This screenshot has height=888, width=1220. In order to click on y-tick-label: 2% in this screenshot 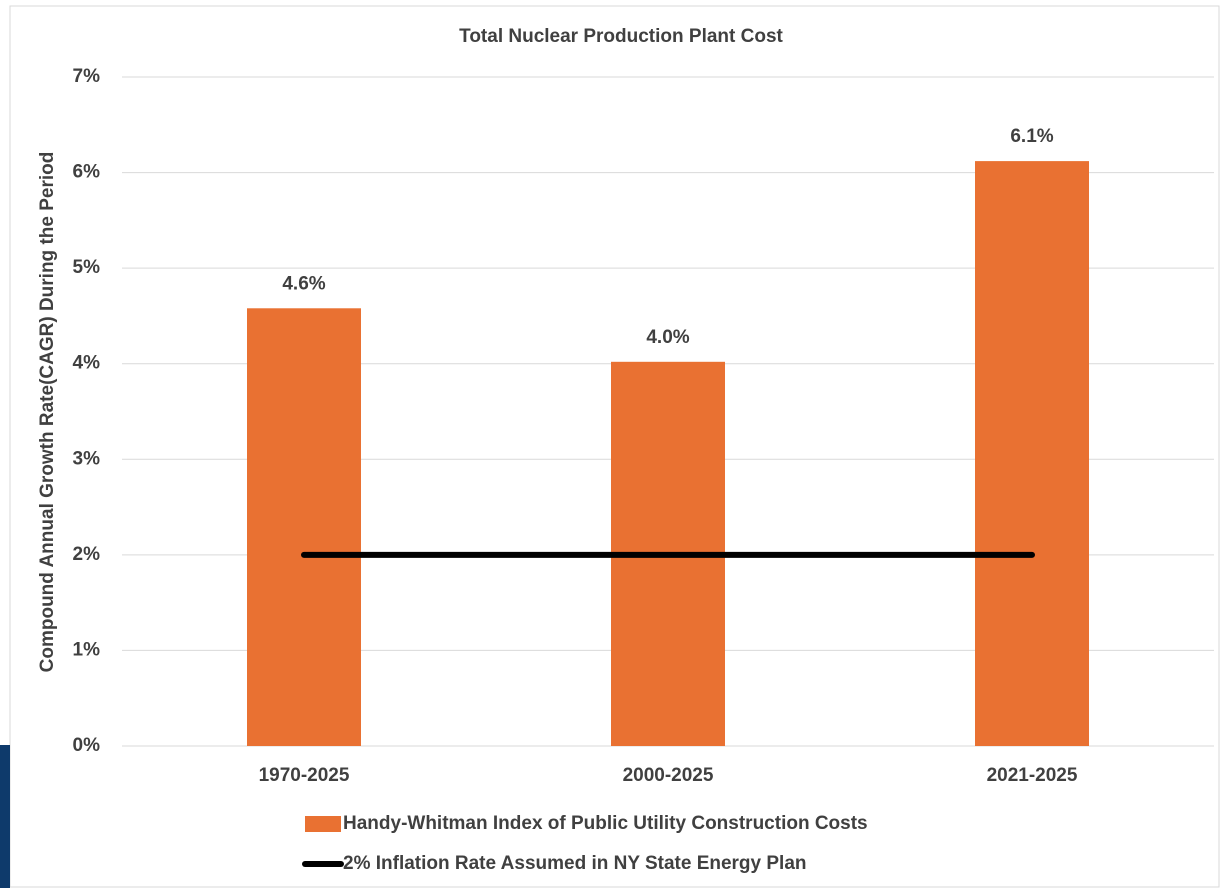, I will do `click(87, 554)`.